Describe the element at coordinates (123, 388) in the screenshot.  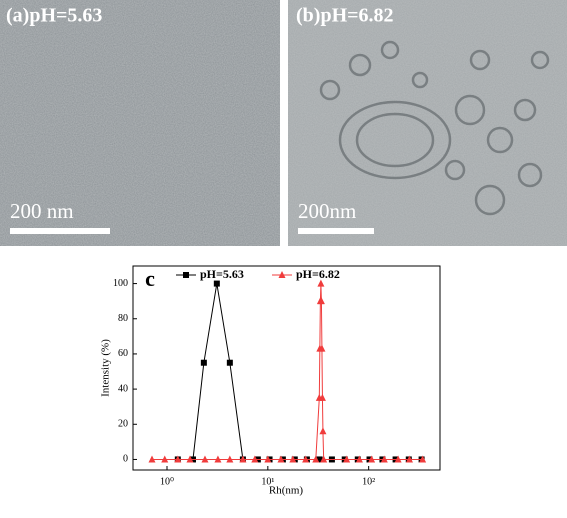
I see `y-tick-label: 40` at that location.